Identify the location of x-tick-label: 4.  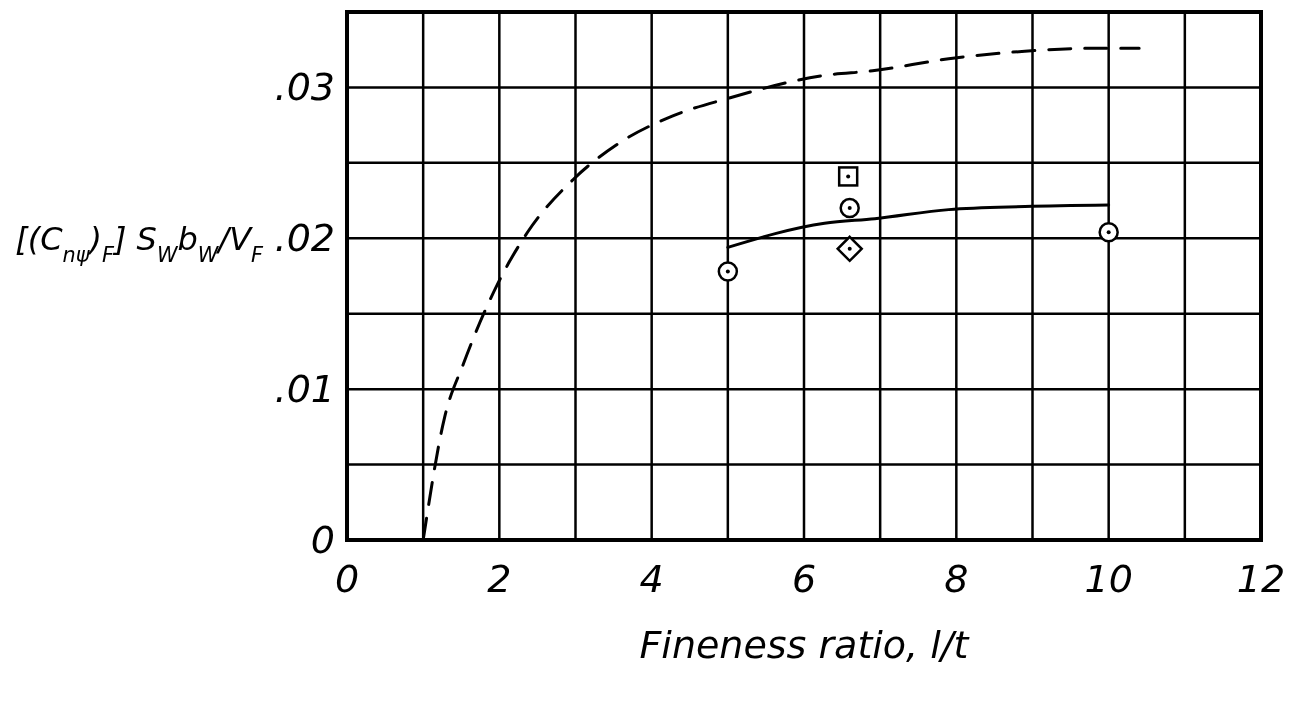
(651, 579).